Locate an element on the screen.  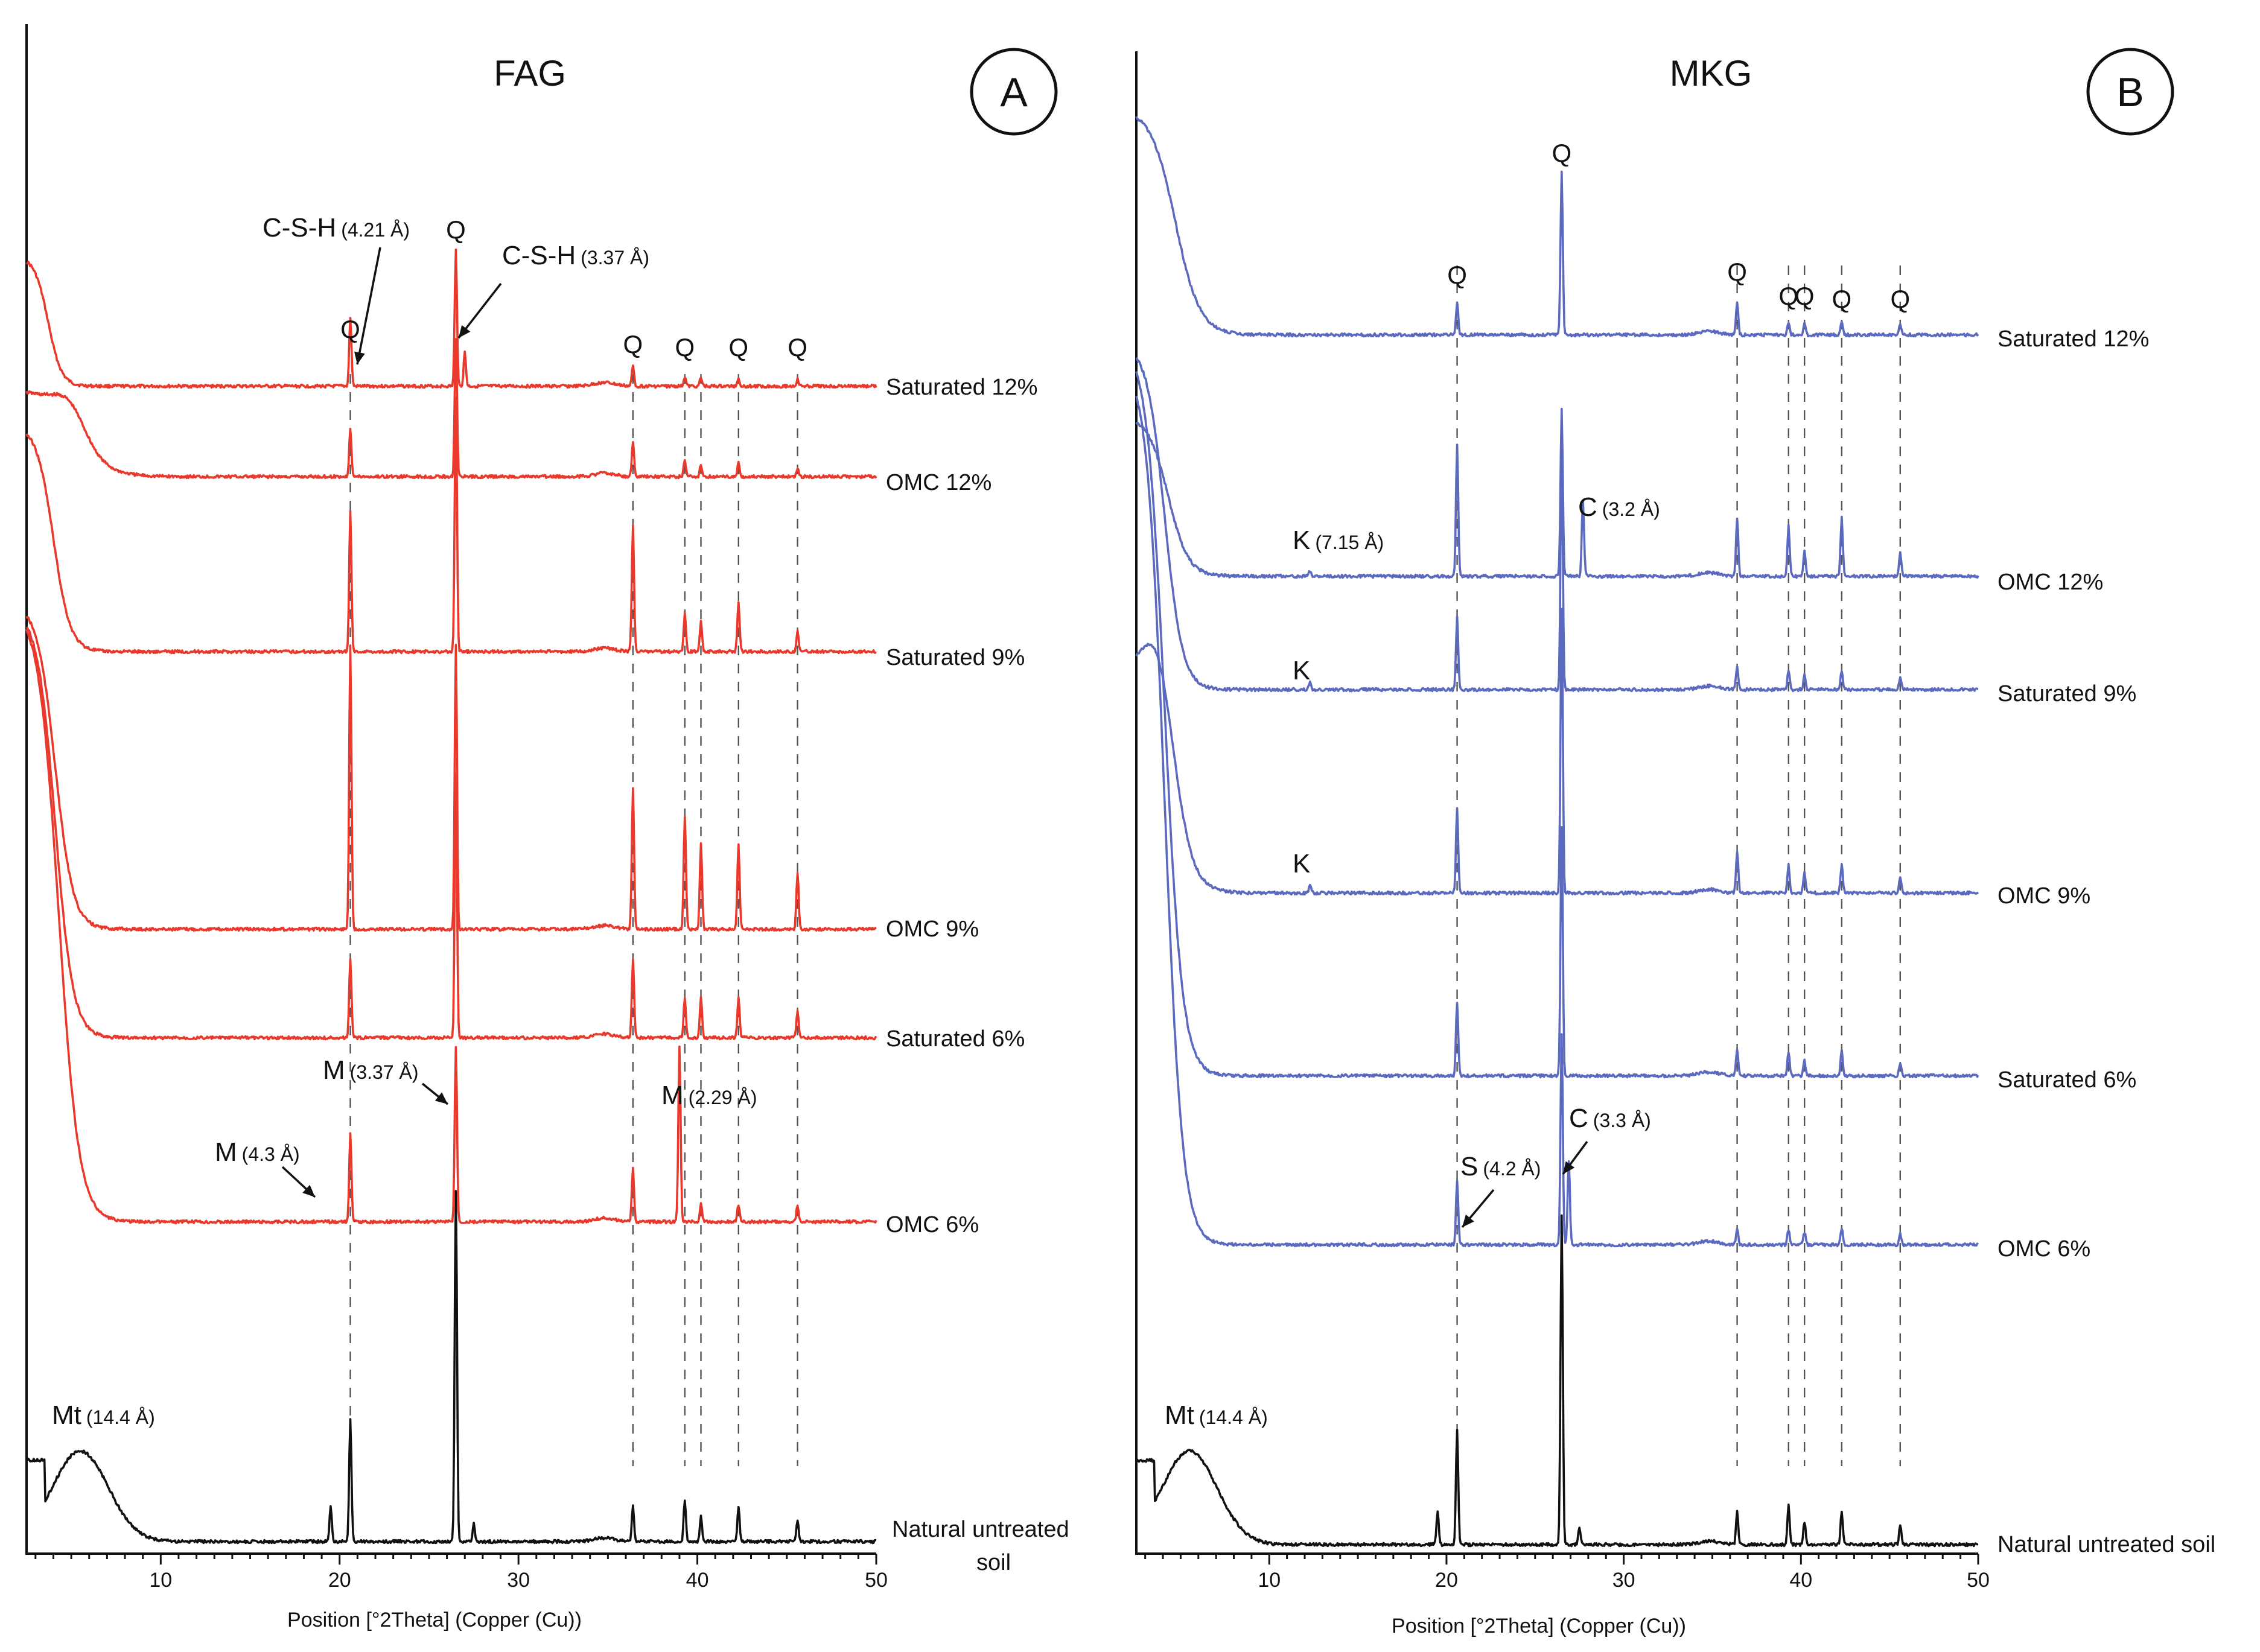
panel-a-x-tick-label: 50 is located at coordinates (876, 1580).